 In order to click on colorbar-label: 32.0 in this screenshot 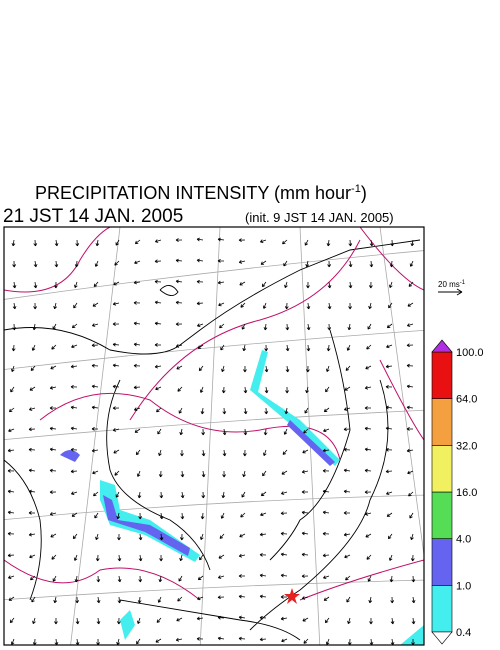, I will do `click(466, 446)`.